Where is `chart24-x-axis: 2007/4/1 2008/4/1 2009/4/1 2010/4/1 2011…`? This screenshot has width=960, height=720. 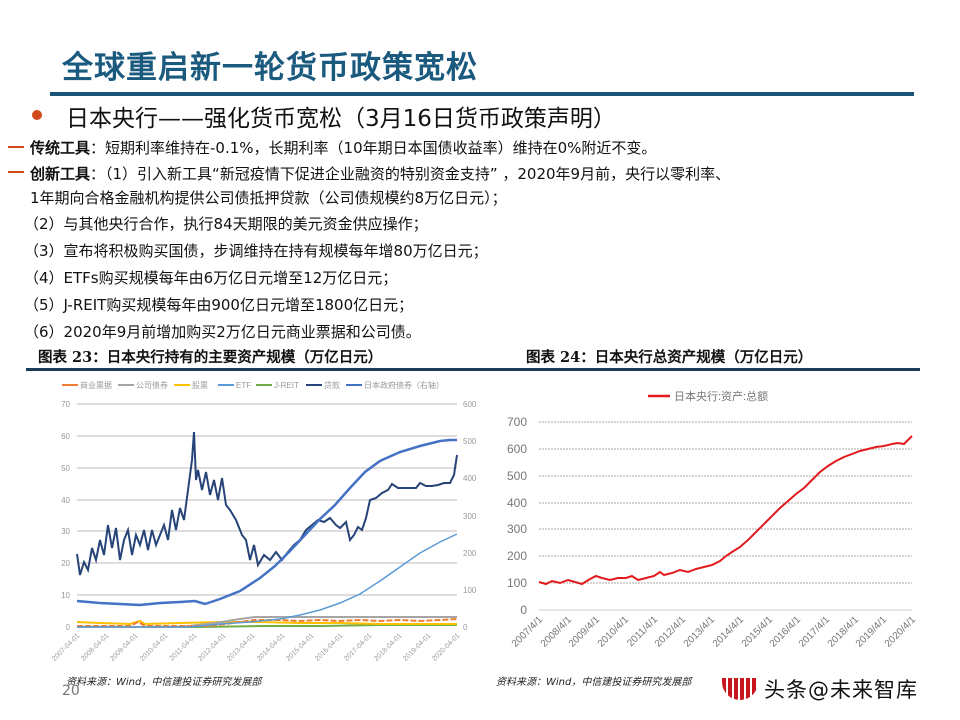
chart24-x-axis: 2007/4/1 2008/4/1 2009/4/1 2010/4/1 2011… is located at coordinates (714, 632).